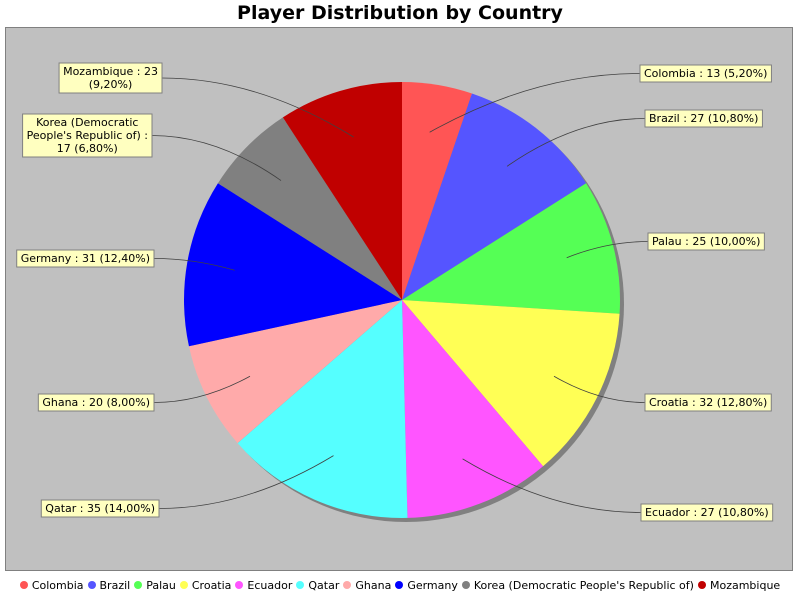 This screenshot has width=800, height=600. I want to click on label-text: Croatia : 32 (12,80%), so click(708, 402).